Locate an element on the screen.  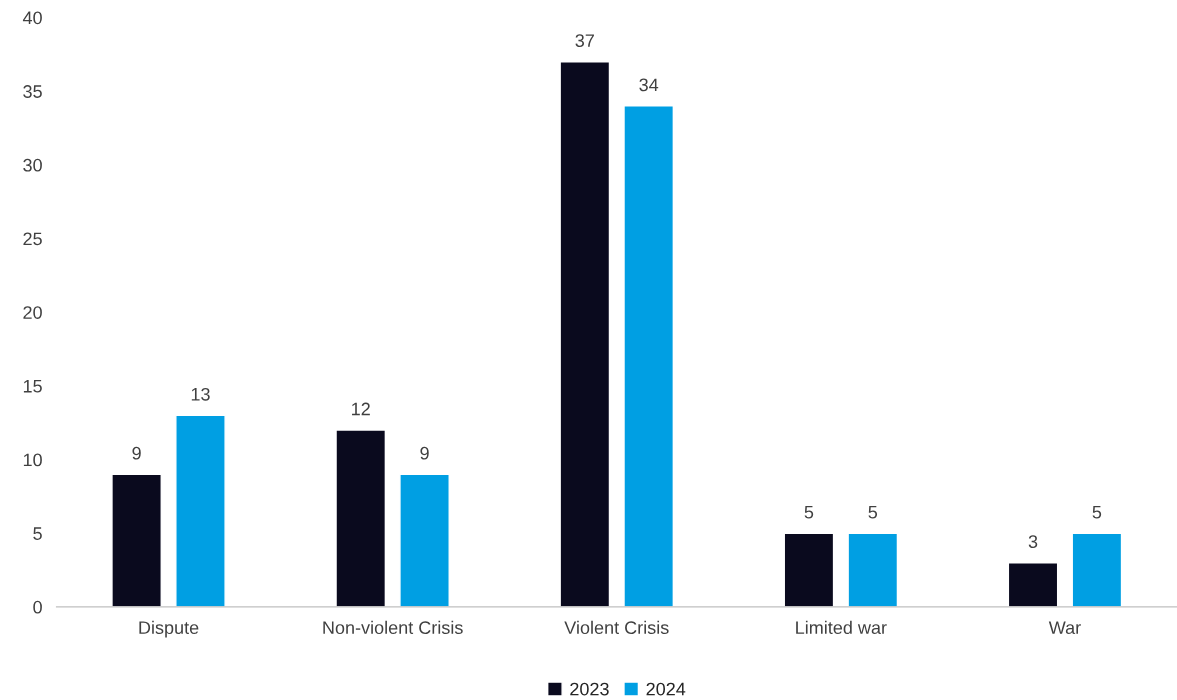
y-tick-label: 10 is located at coordinates (32, 460).